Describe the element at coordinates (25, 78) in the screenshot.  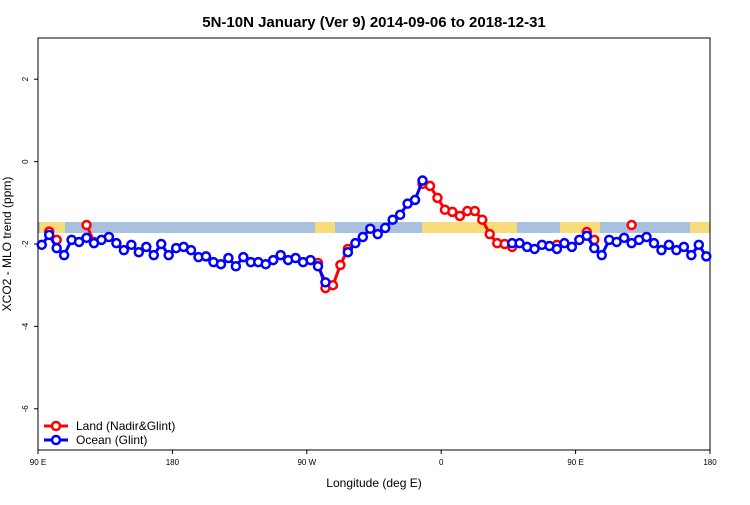
I see `y-tick-label: 2` at that location.